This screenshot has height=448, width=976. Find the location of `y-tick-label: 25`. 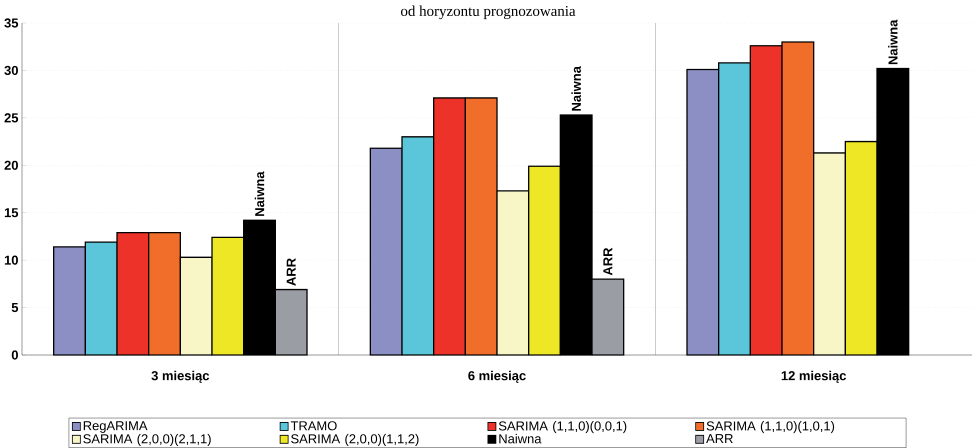

y-tick-label: 25 is located at coordinates (11, 117).